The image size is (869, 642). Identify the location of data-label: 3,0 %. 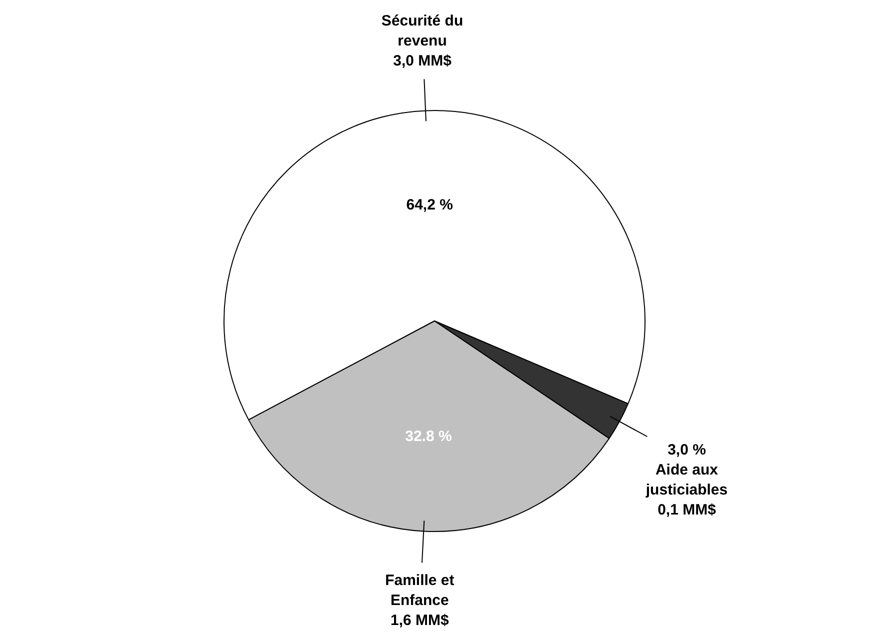
(687, 450).